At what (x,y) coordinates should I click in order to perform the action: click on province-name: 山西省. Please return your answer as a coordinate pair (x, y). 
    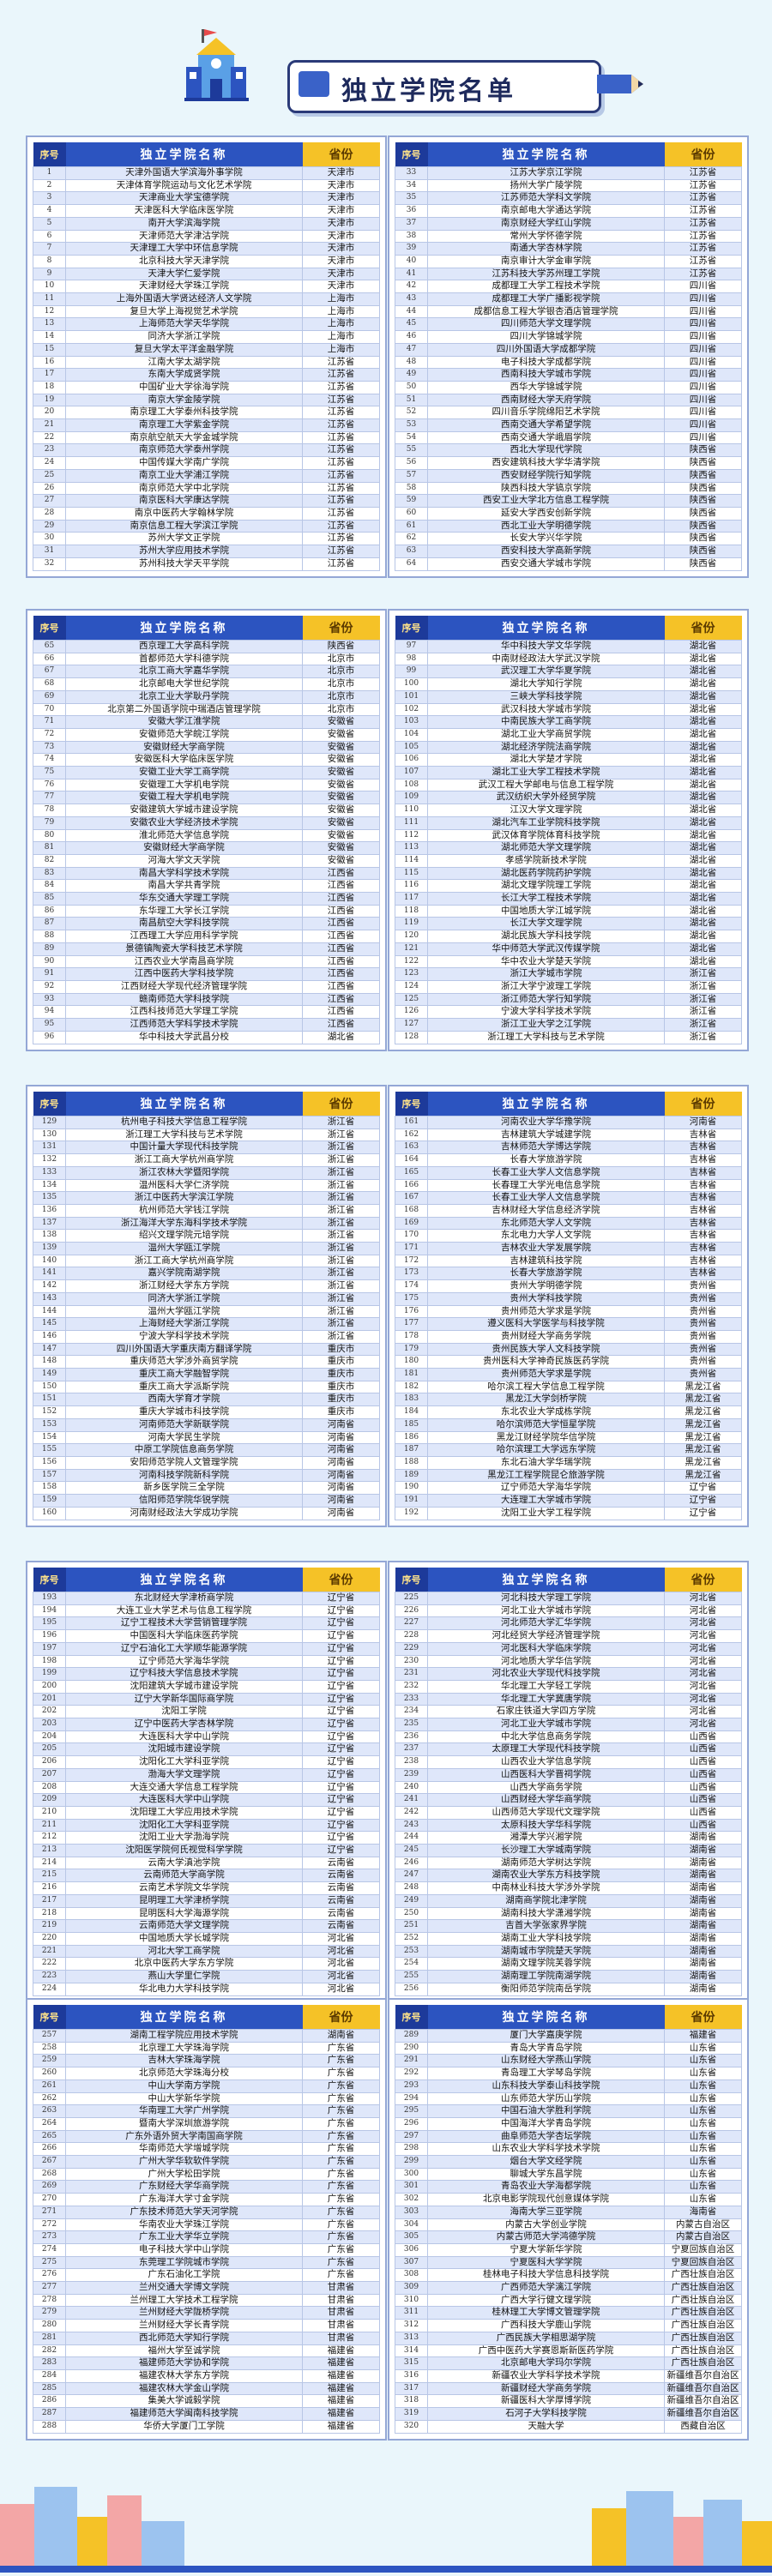
    Looking at the image, I should click on (703, 1774).